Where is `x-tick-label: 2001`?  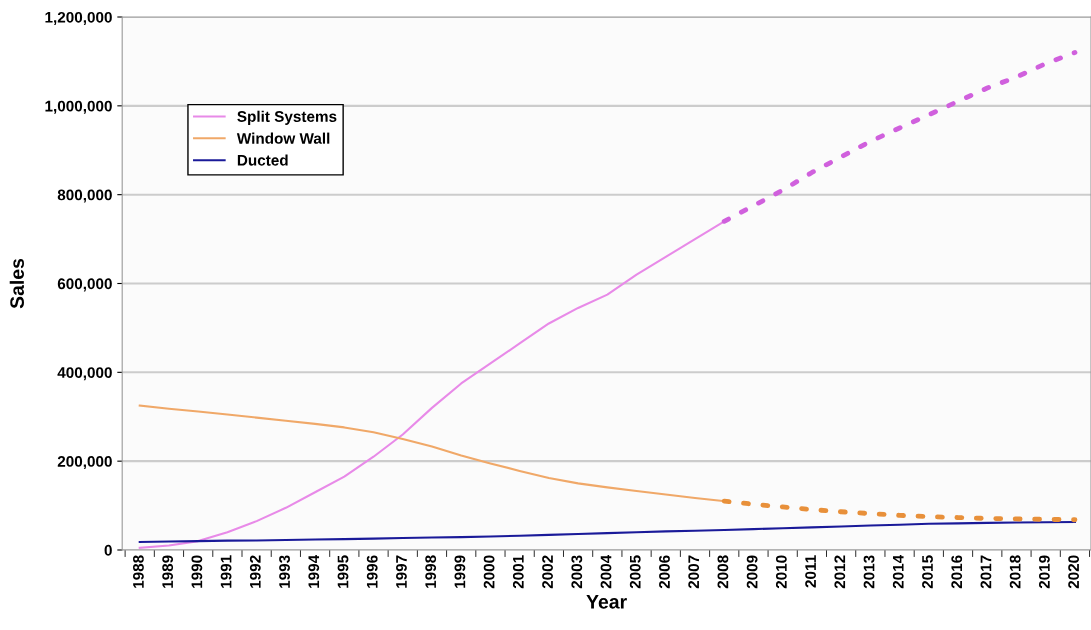
x-tick-label: 2001 is located at coordinates (518, 572).